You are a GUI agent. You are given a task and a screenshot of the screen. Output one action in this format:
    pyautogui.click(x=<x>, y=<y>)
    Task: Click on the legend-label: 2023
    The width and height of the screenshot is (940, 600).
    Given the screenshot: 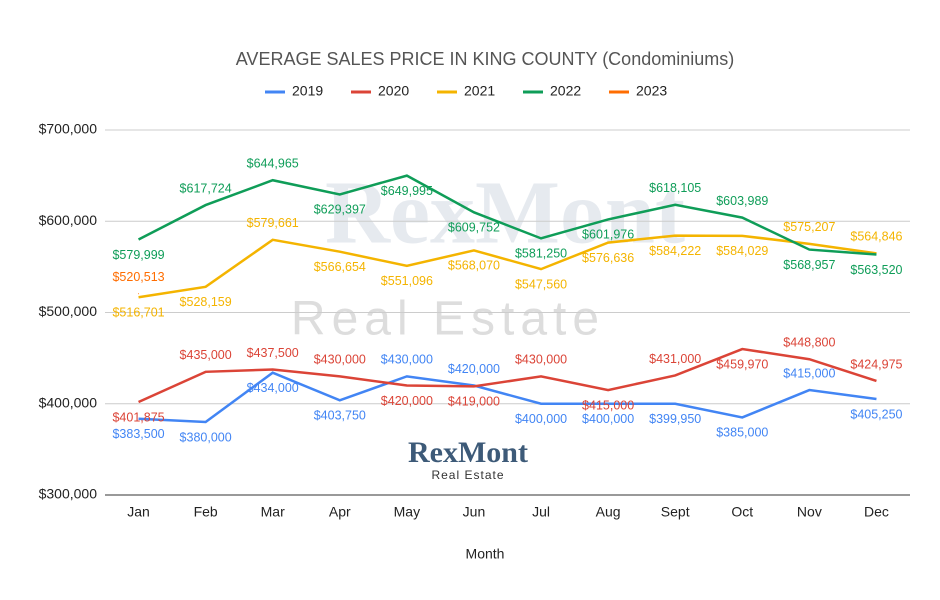 What is the action you would take?
    pyautogui.click(x=651, y=91)
    